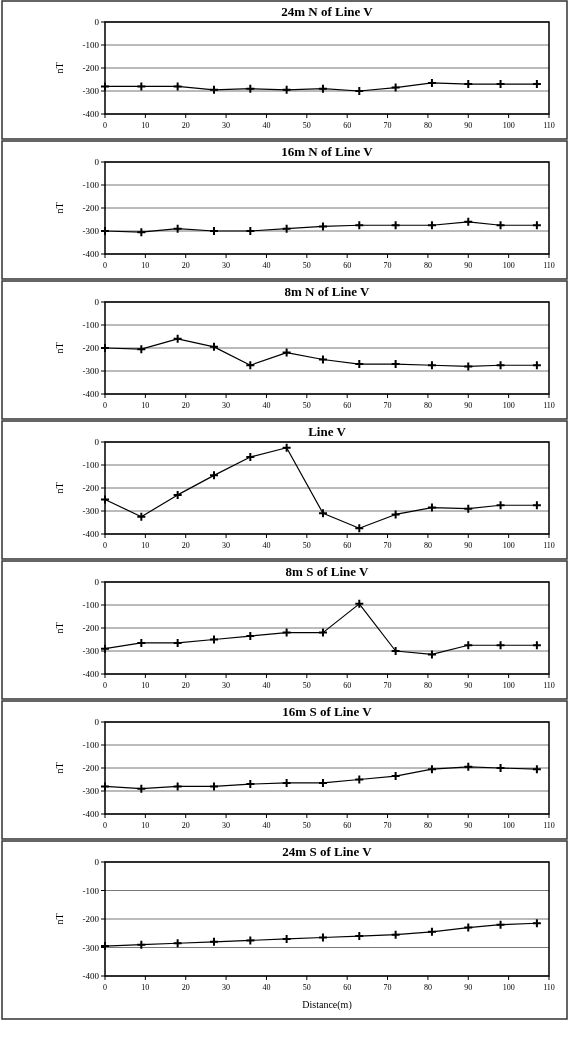 The height and width of the screenshot is (1040, 569). What do you see at coordinates (327, 151) in the screenshot?
I see `chart-title: 16m N of Line V` at bounding box center [327, 151].